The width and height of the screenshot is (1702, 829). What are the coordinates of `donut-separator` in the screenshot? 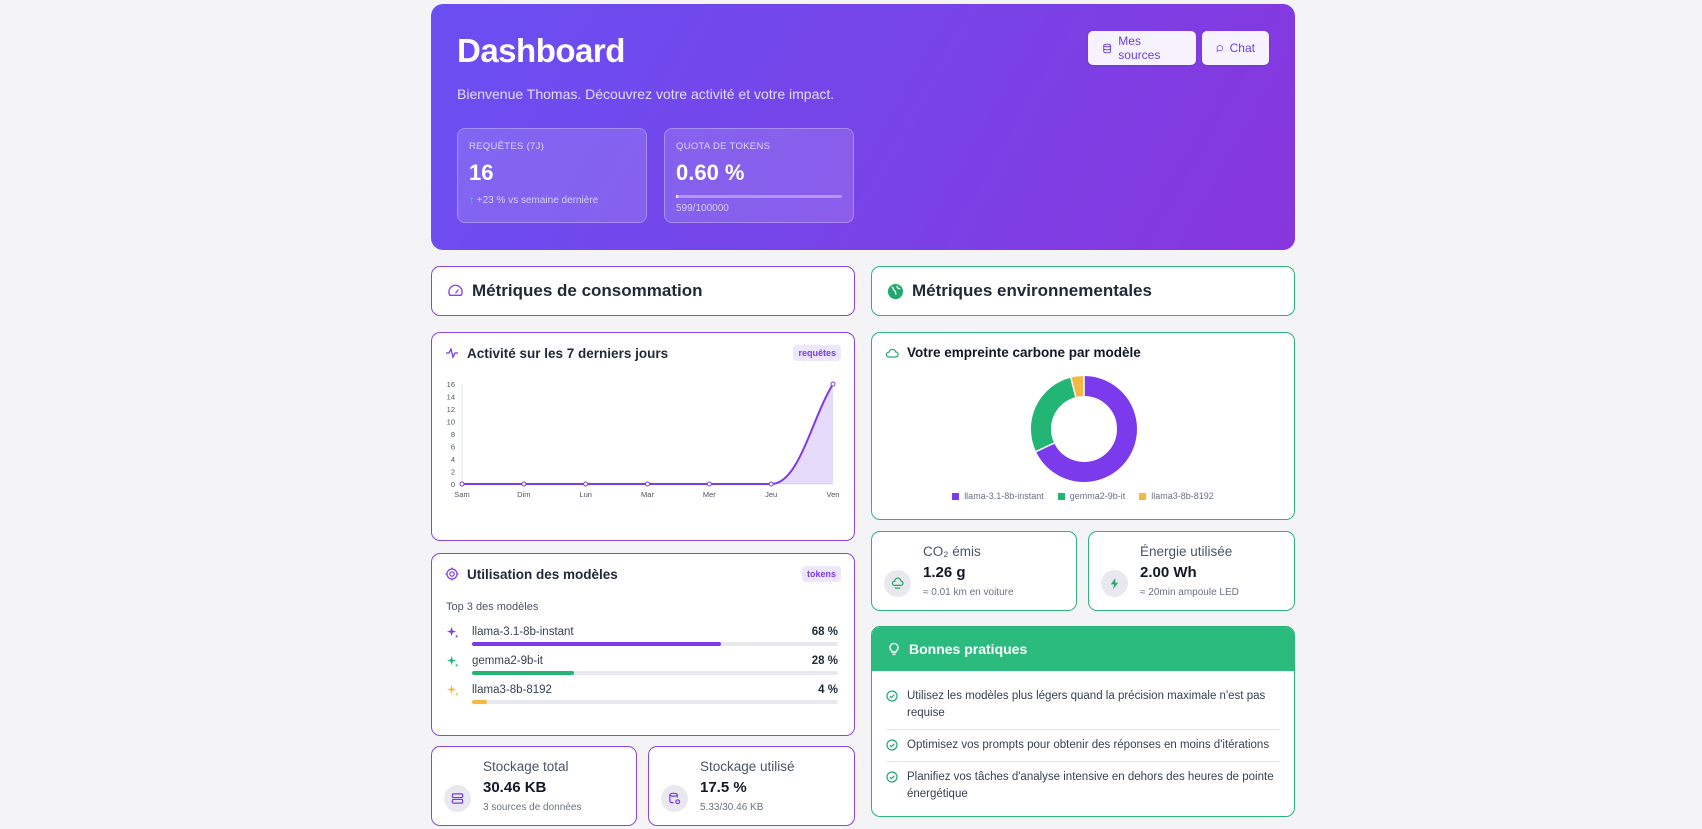 It's located at (1073, 387).